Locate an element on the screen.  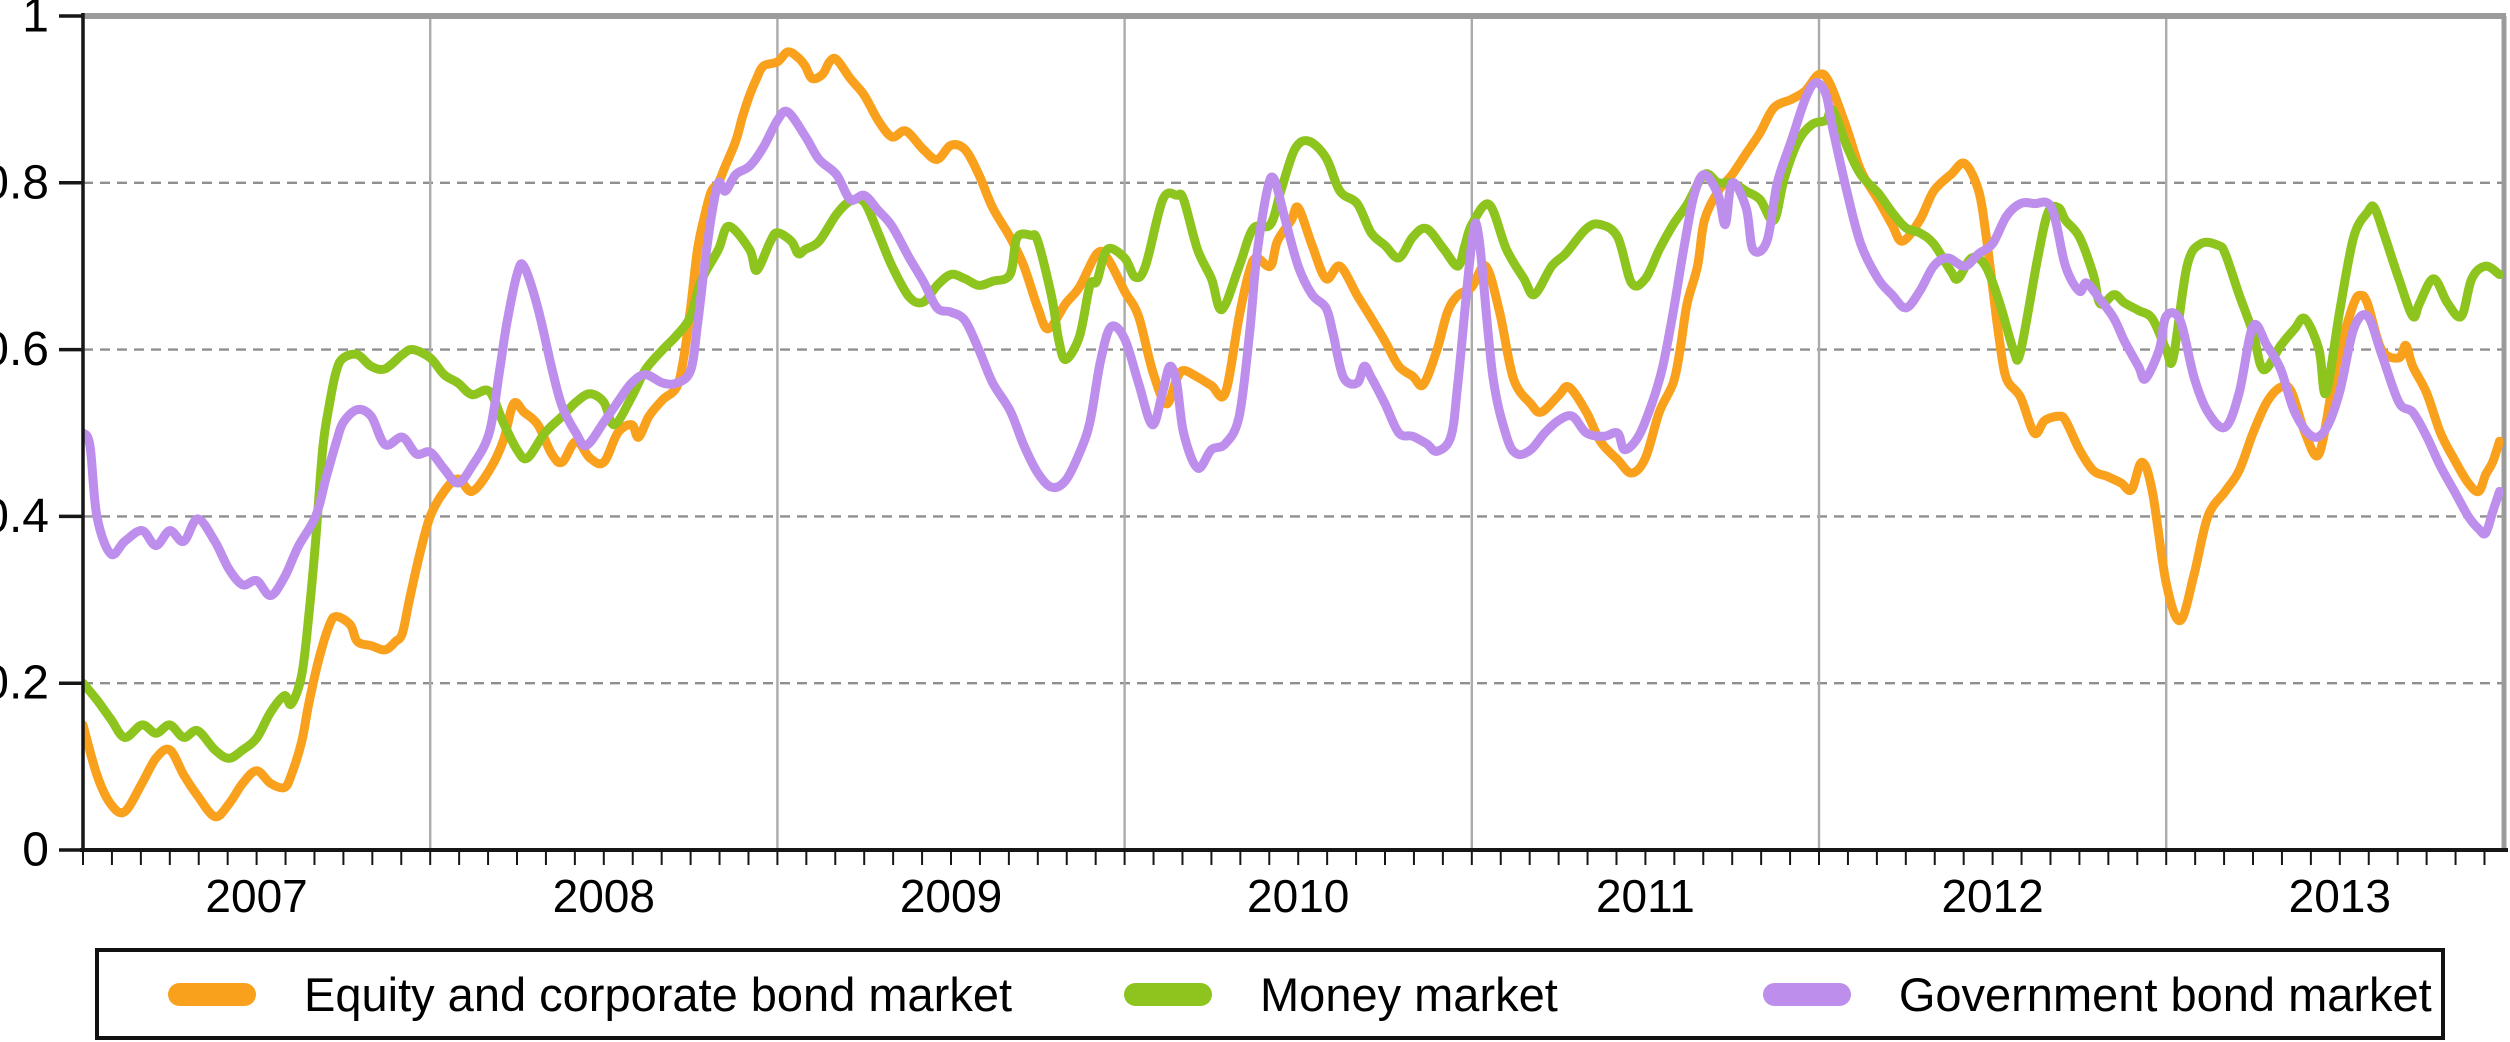
legend-item-money-market: Money market is located at coordinates (1341, 994).